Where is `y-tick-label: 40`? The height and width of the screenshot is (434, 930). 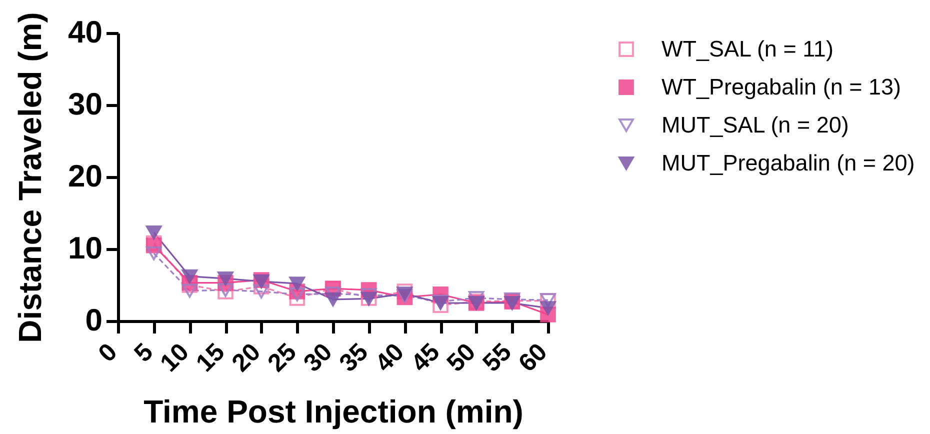
y-tick-label: 40 is located at coordinates (85, 32).